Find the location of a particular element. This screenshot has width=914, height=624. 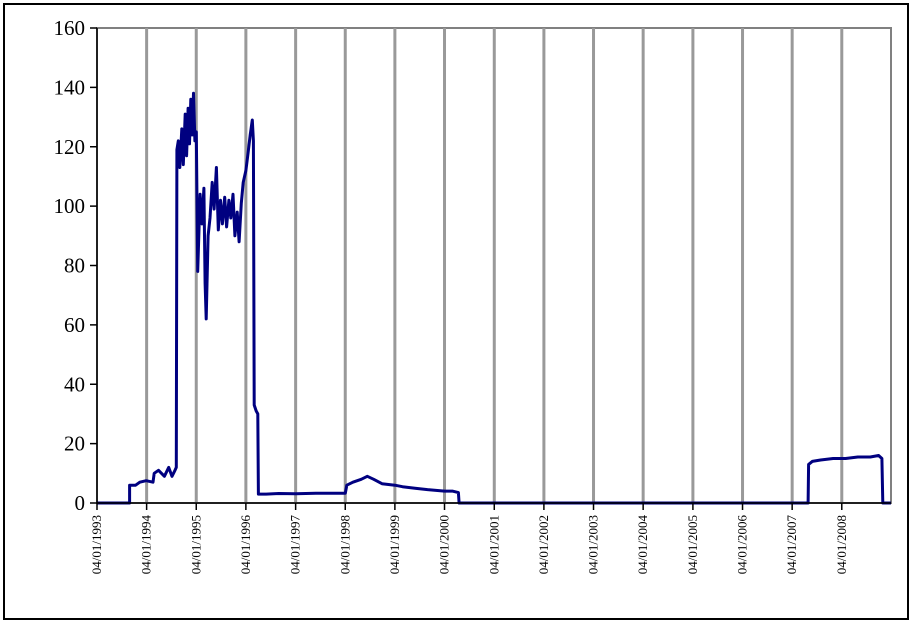

y-axis-ticks: 0 20 40 60 80 100 120 140 160 is located at coordinates (75, 265).